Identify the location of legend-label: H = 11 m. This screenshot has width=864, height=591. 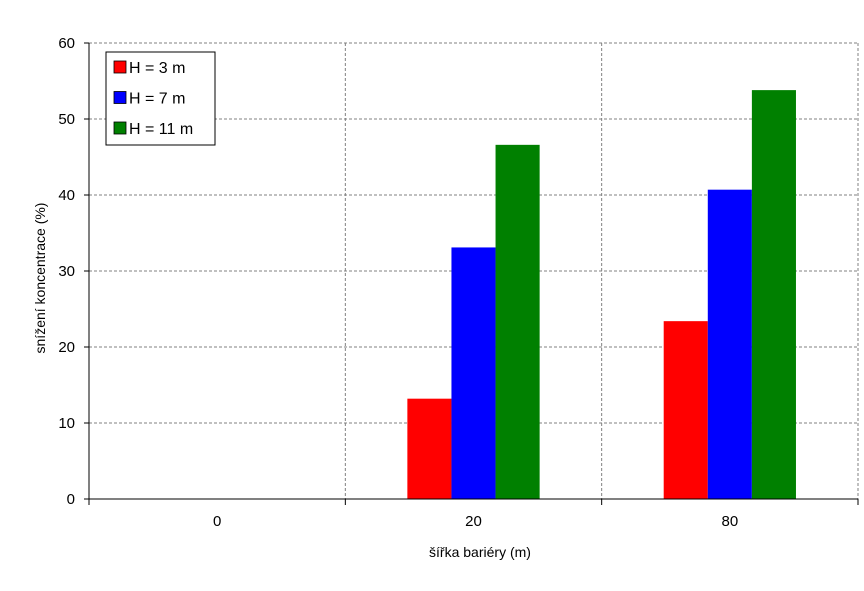
(161, 129).